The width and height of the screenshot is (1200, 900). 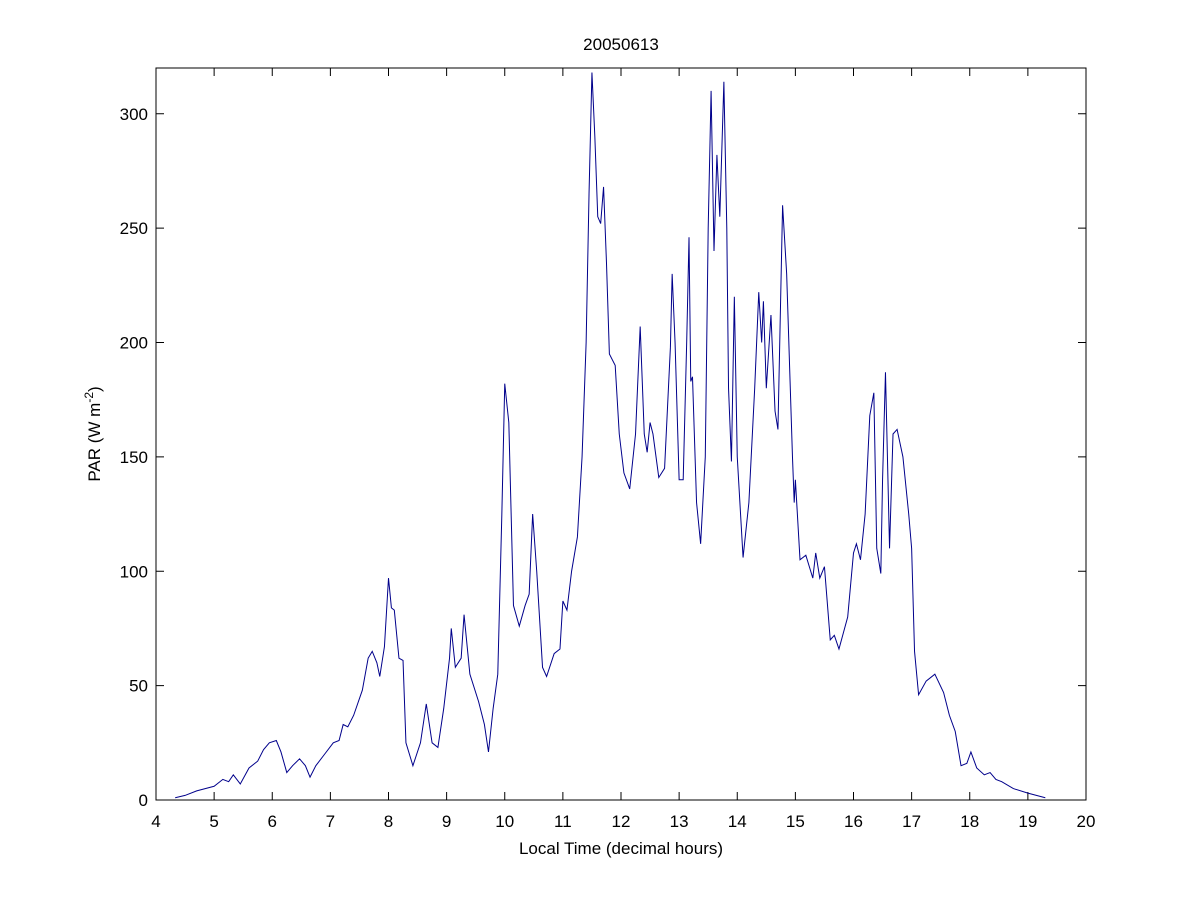 I want to click on y-axis-label-end: ), so click(x=94, y=389).